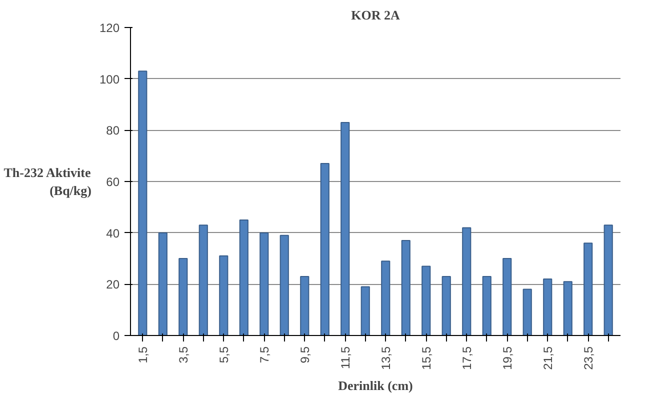  What do you see at coordinates (386, 358) in the screenshot?
I see `x-tick-label: 13,5` at bounding box center [386, 358].